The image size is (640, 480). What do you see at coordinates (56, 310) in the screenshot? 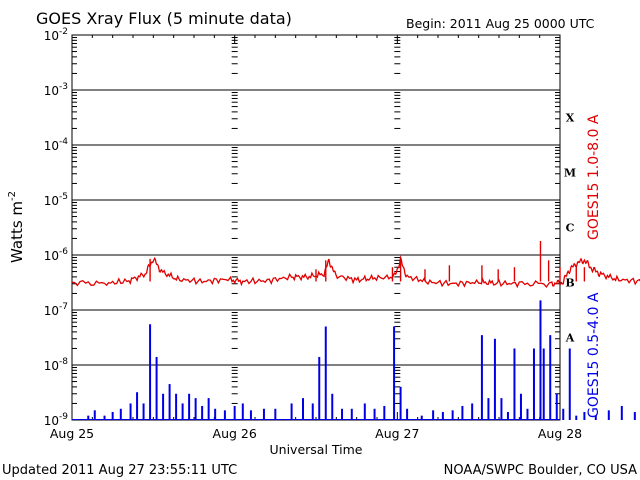
I see `y-tick-label: 10⁻⁷` at bounding box center [56, 310].